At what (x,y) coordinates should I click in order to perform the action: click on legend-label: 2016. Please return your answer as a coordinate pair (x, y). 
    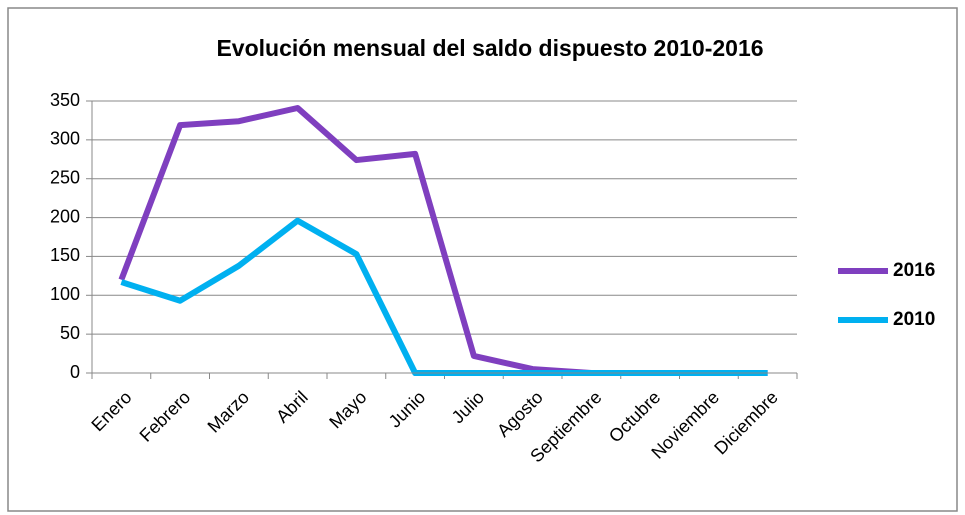
    Looking at the image, I should click on (914, 270).